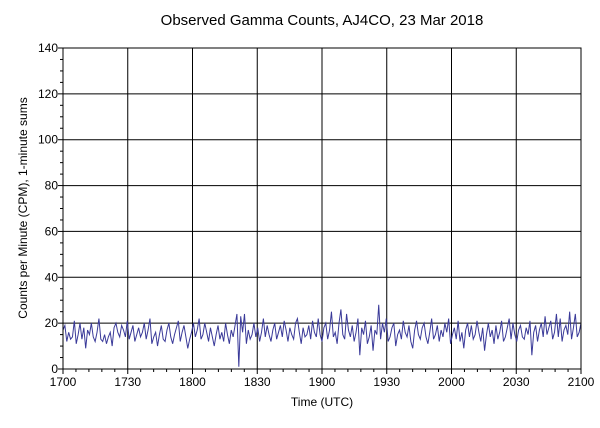 This screenshot has width=600, height=428. What do you see at coordinates (23, 207) in the screenshot?
I see `y-axis-label: Counts per Minute (CPM), 1-minute sums` at bounding box center [23, 207].